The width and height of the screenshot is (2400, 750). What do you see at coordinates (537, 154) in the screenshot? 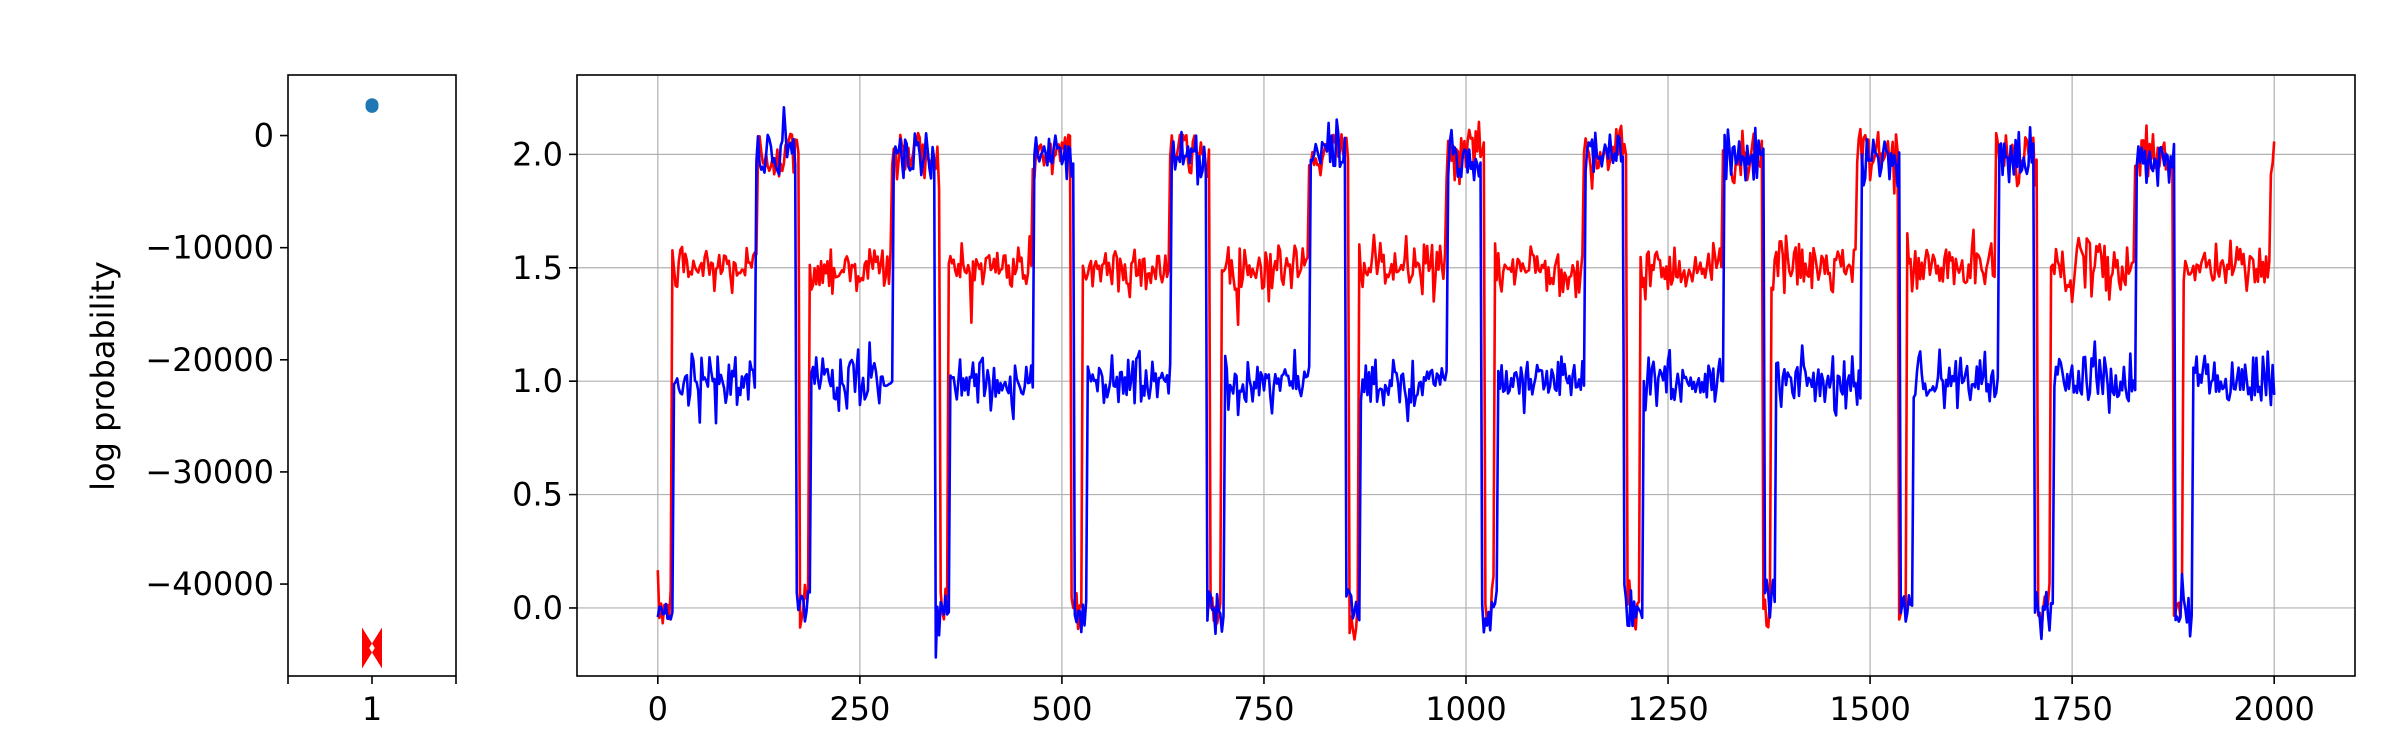
I see `y-tick-label: 2.0` at bounding box center [537, 154].